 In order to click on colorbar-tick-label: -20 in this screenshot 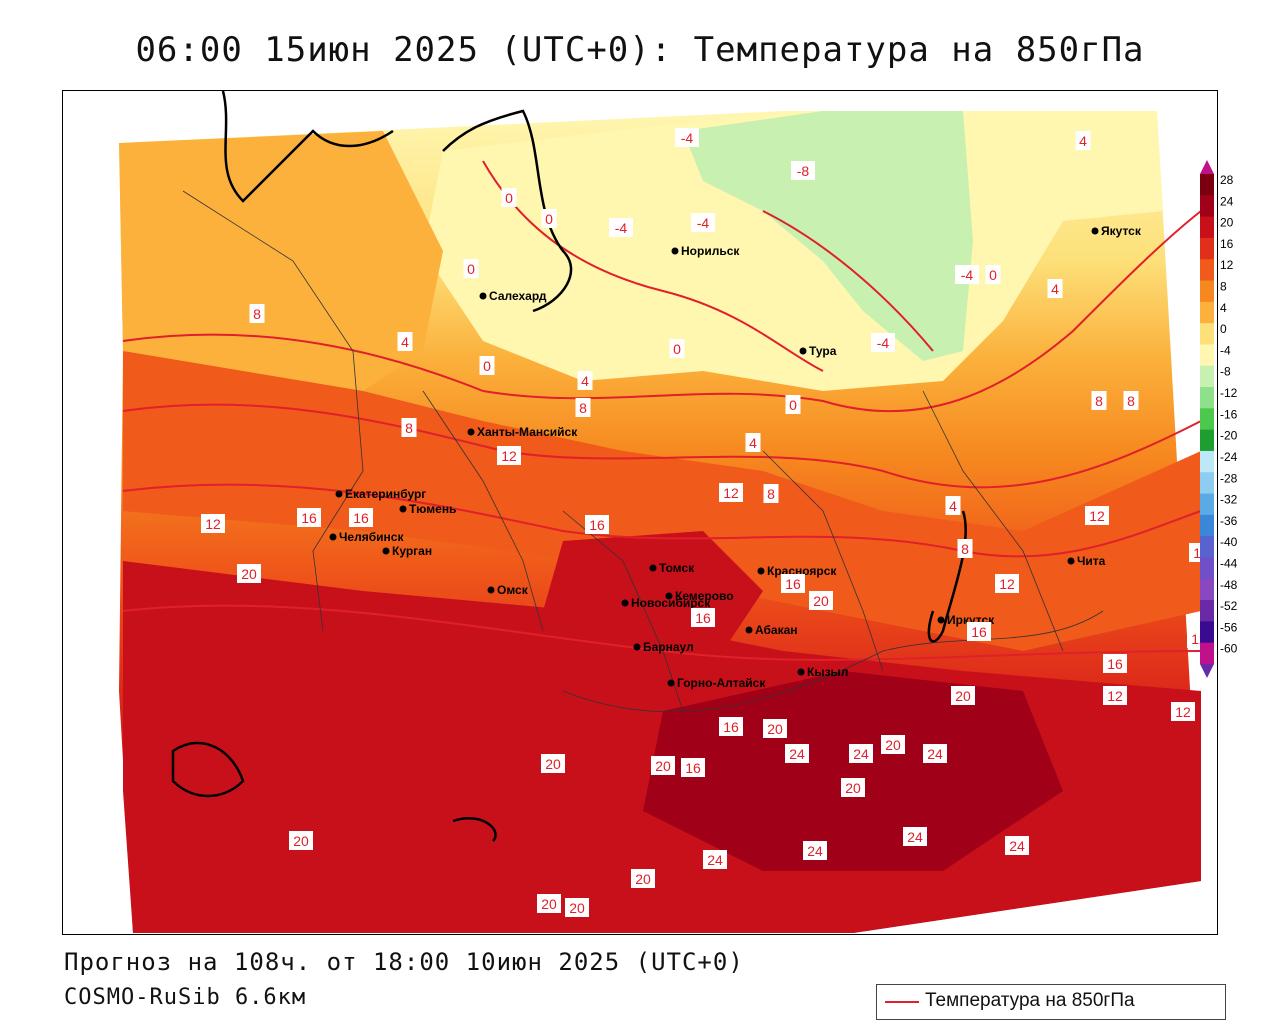, I will do `click(1229, 436)`.